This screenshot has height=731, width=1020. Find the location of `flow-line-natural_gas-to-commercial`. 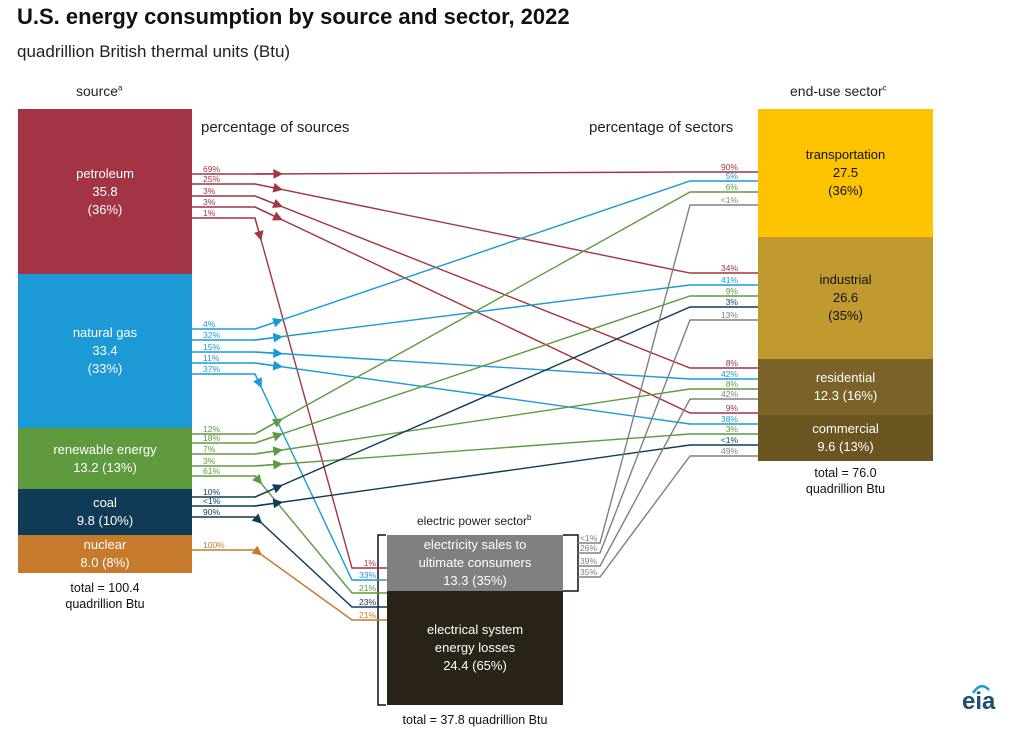

flow-line-natural_gas-to-commercial is located at coordinates (475, 393).